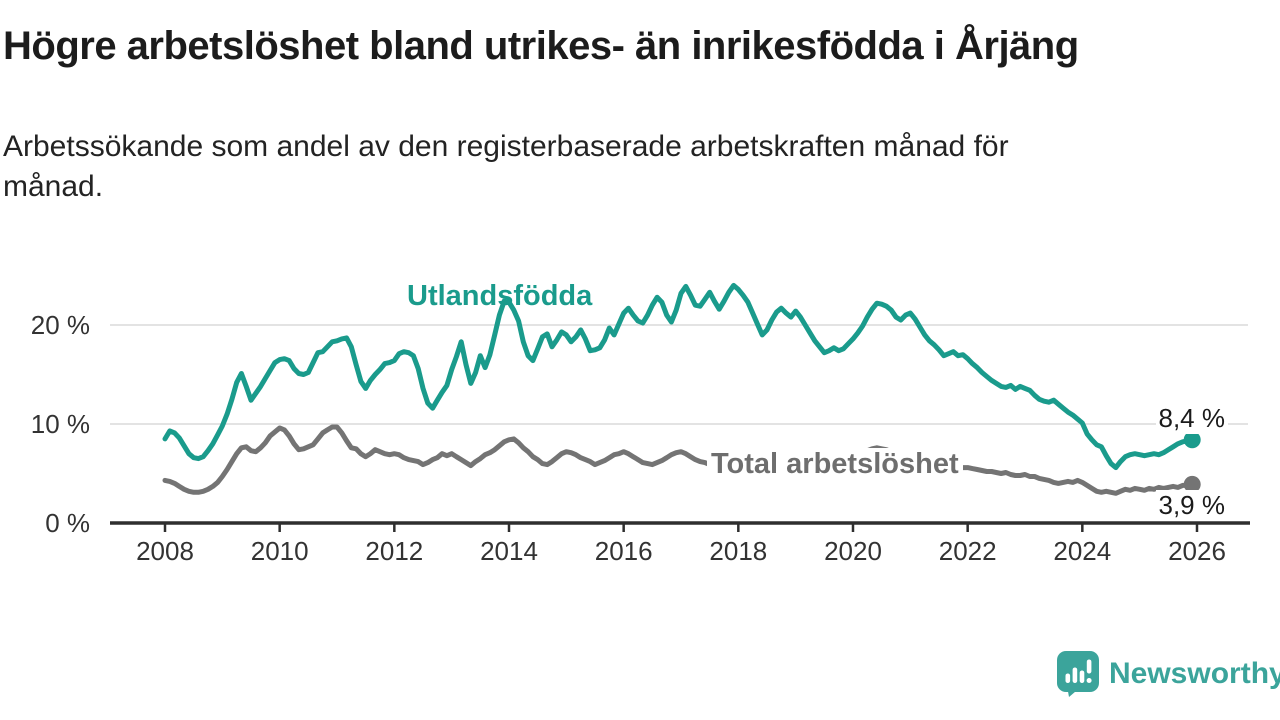 The width and height of the screenshot is (1280, 720). What do you see at coordinates (1191, 505) in the screenshot?
I see `end-value-label-total: 3,9 %` at bounding box center [1191, 505].